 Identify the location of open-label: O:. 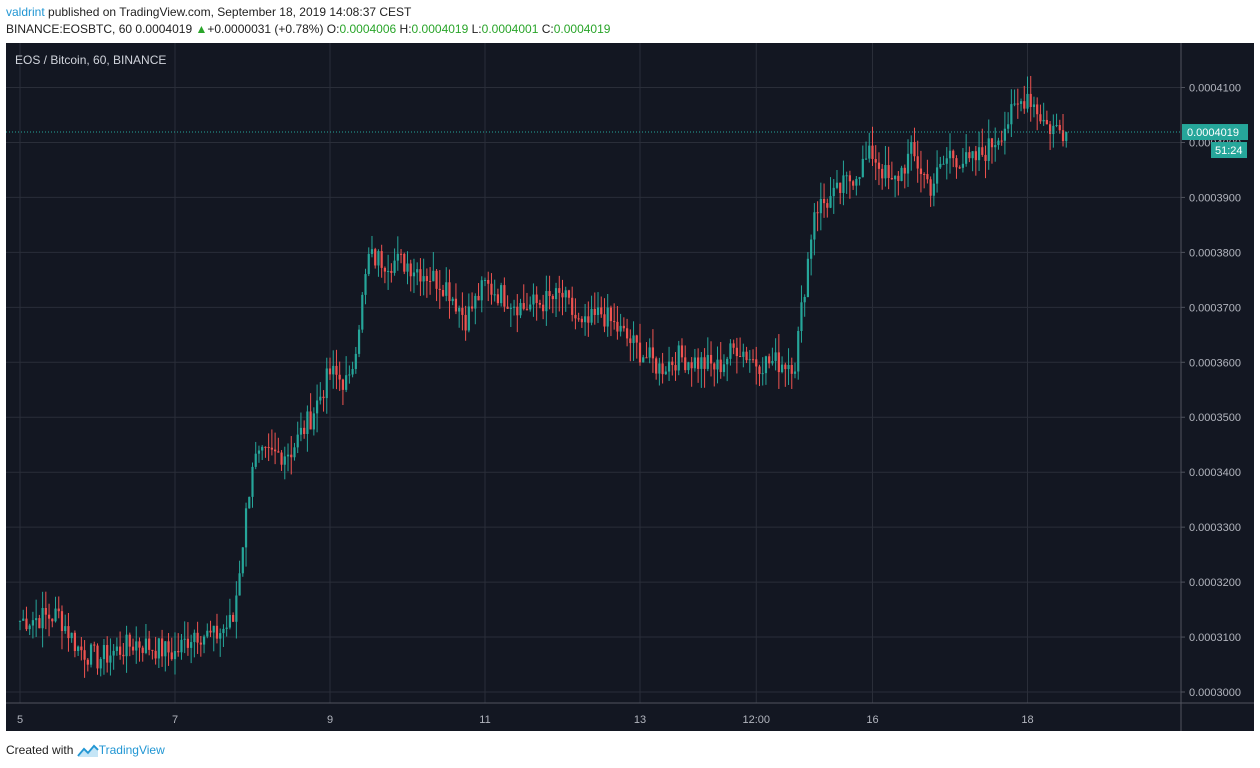
(333, 29).